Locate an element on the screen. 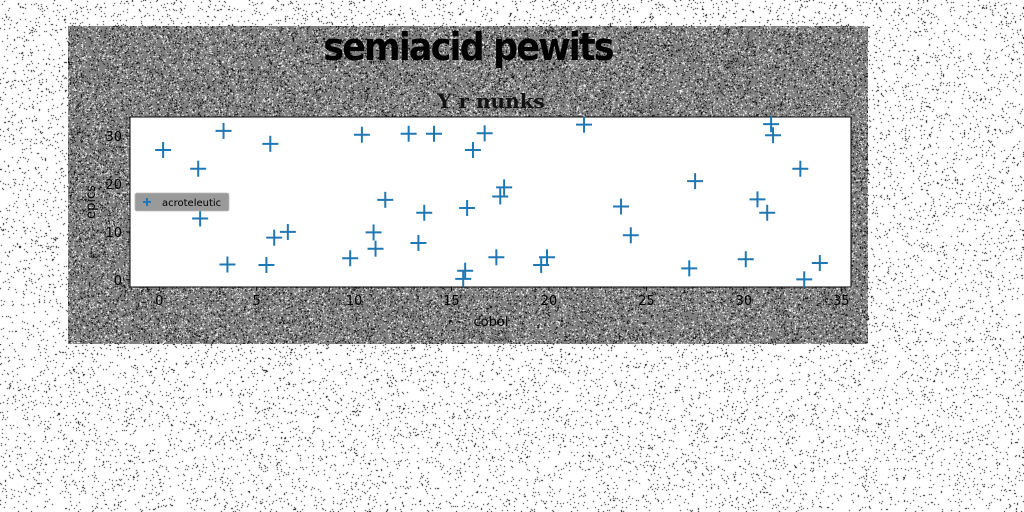 The height and width of the screenshot is (512, 1024). y-tick-label: 30 is located at coordinates (113, 137).